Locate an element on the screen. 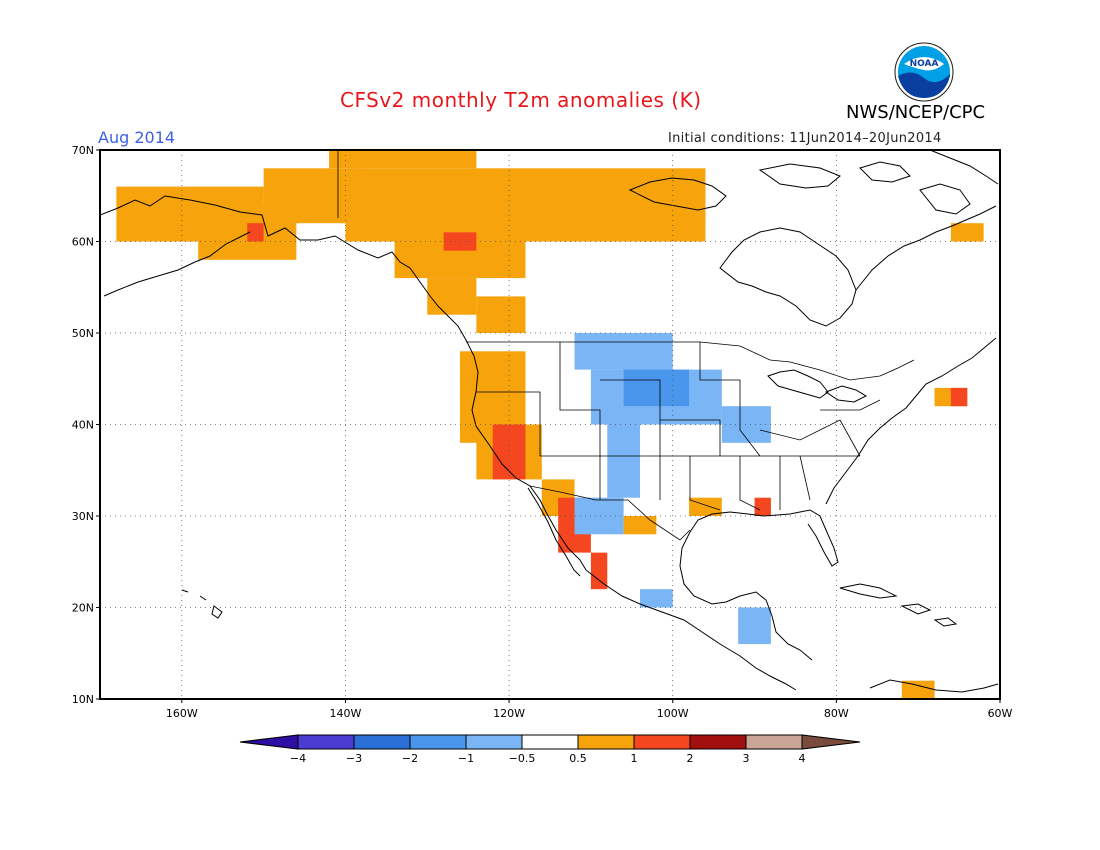 The height and width of the screenshot is (850, 1100). lon-label-160W: 160W is located at coordinates (182, 713).